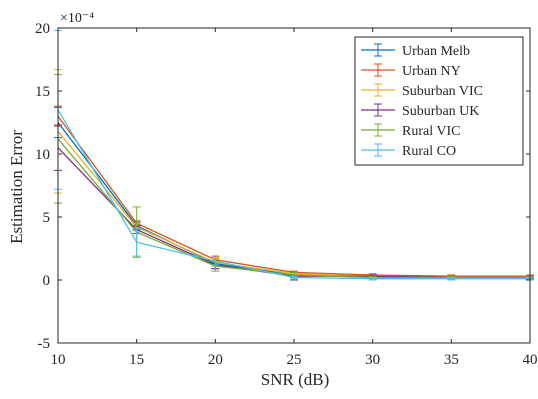  What do you see at coordinates (294, 360) in the screenshot?
I see `x-tick-label: 25` at bounding box center [294, 360].